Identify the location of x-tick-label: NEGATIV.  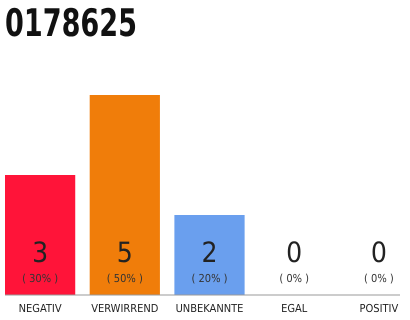
(40, 308).